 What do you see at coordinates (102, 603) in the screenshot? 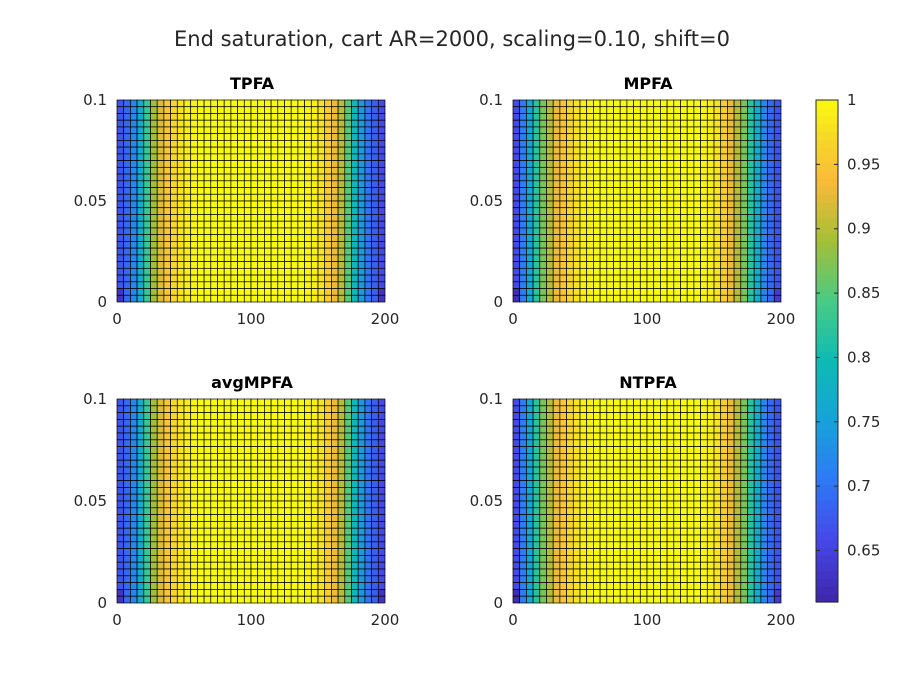
I see `y-tick-label: 0` at bounding box center [102, 603].